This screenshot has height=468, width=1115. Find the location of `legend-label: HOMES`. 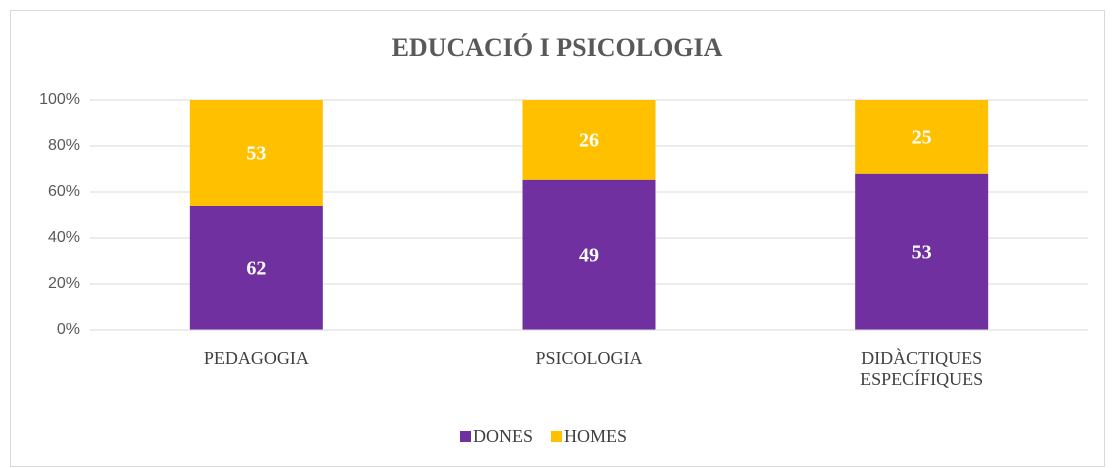

legend-label: HOMES is located at coordinates (595, 436).